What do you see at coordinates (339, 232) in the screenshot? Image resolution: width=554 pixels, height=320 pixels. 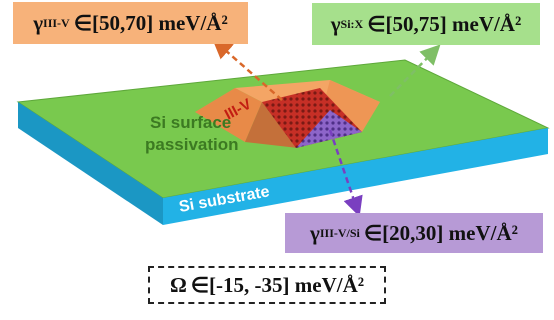 I see `iii-v-si-subscript: III-V/Si` at bounding box center [339, 232].